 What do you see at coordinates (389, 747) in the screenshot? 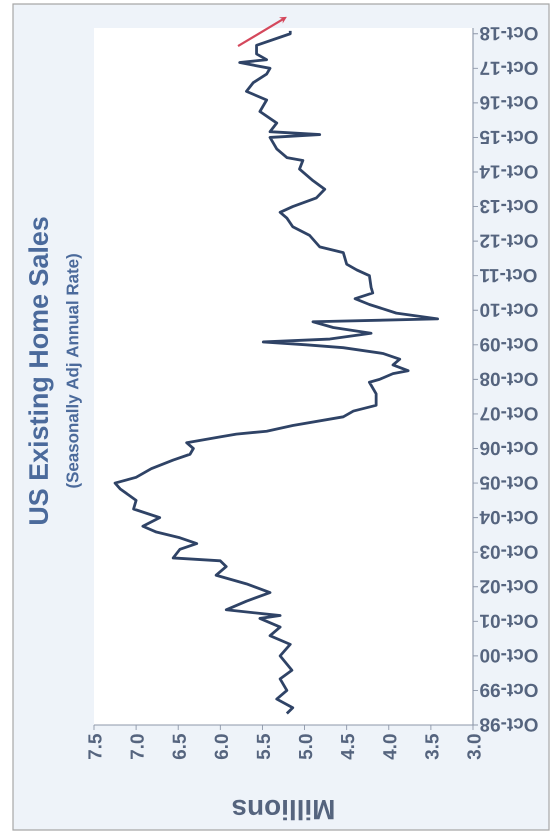
I see `x-tick-label: 4.0` at bounding box center [389, 747].